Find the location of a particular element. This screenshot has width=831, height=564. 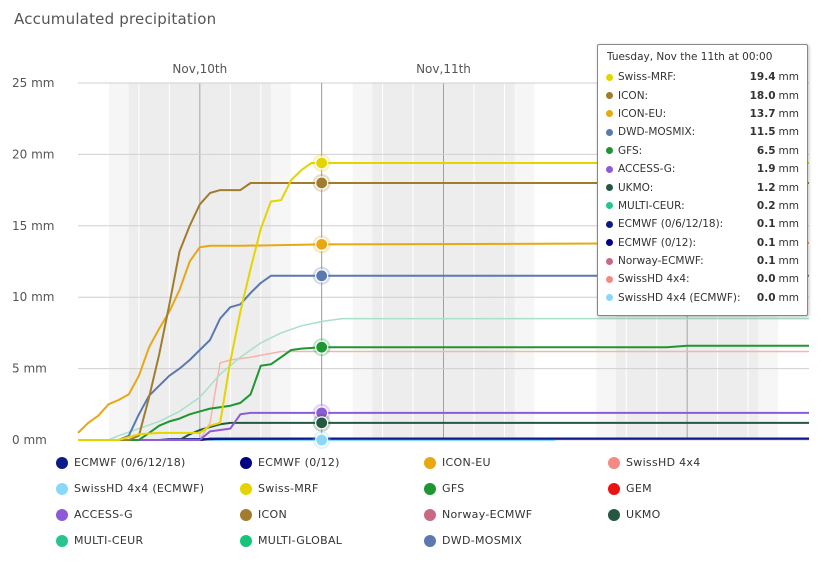

legend-item-icon-eu: ICON-EU is located at coordinates (457, 462).